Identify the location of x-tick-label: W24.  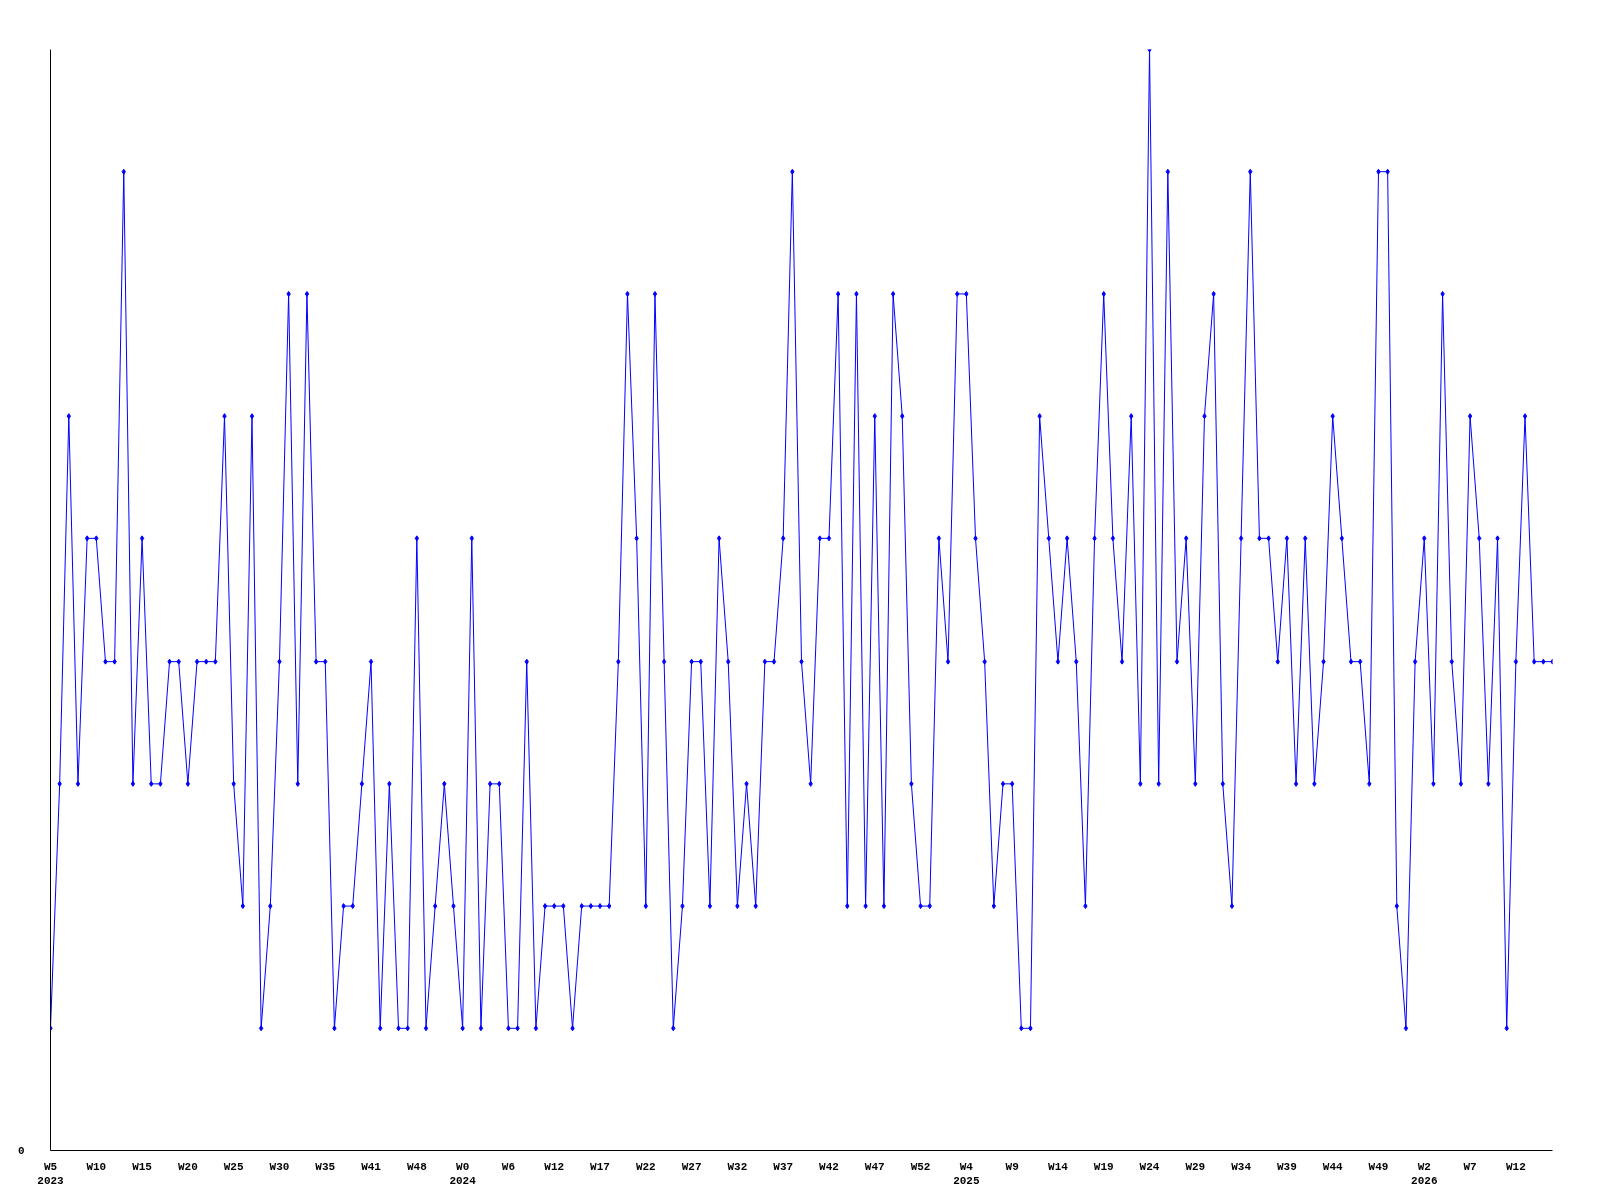
(1149, 1166).